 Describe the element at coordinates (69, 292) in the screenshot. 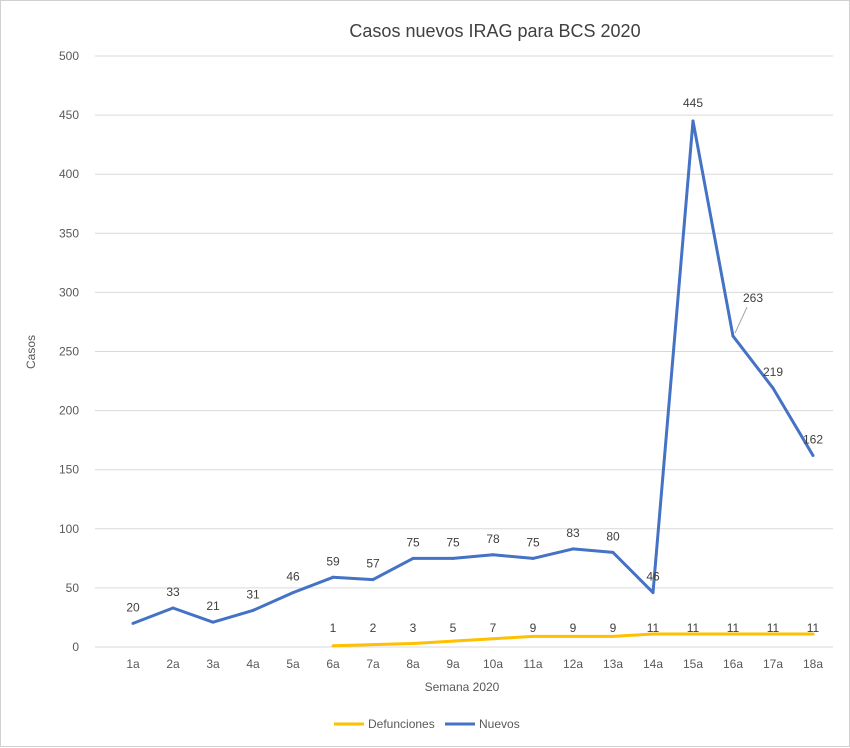

I see `y-tick-label: 300` at that location.